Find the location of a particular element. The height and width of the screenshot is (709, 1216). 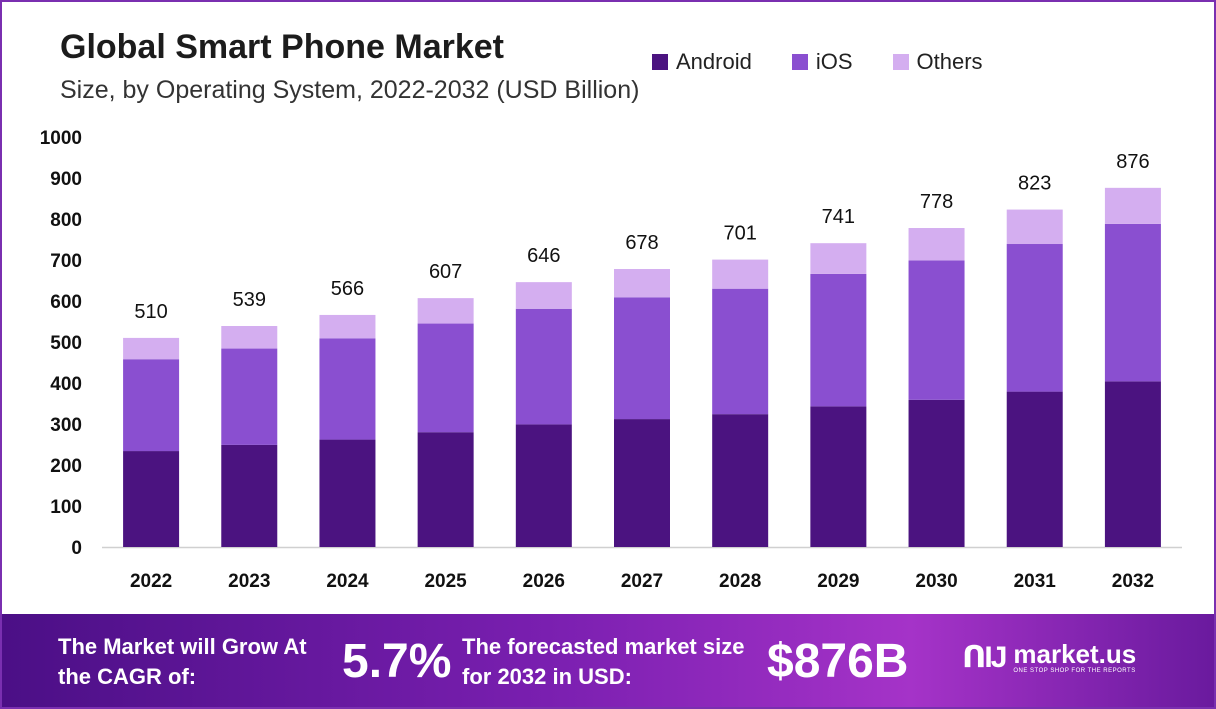

y-tick-label: 500 is located at coordinates (66, 343).